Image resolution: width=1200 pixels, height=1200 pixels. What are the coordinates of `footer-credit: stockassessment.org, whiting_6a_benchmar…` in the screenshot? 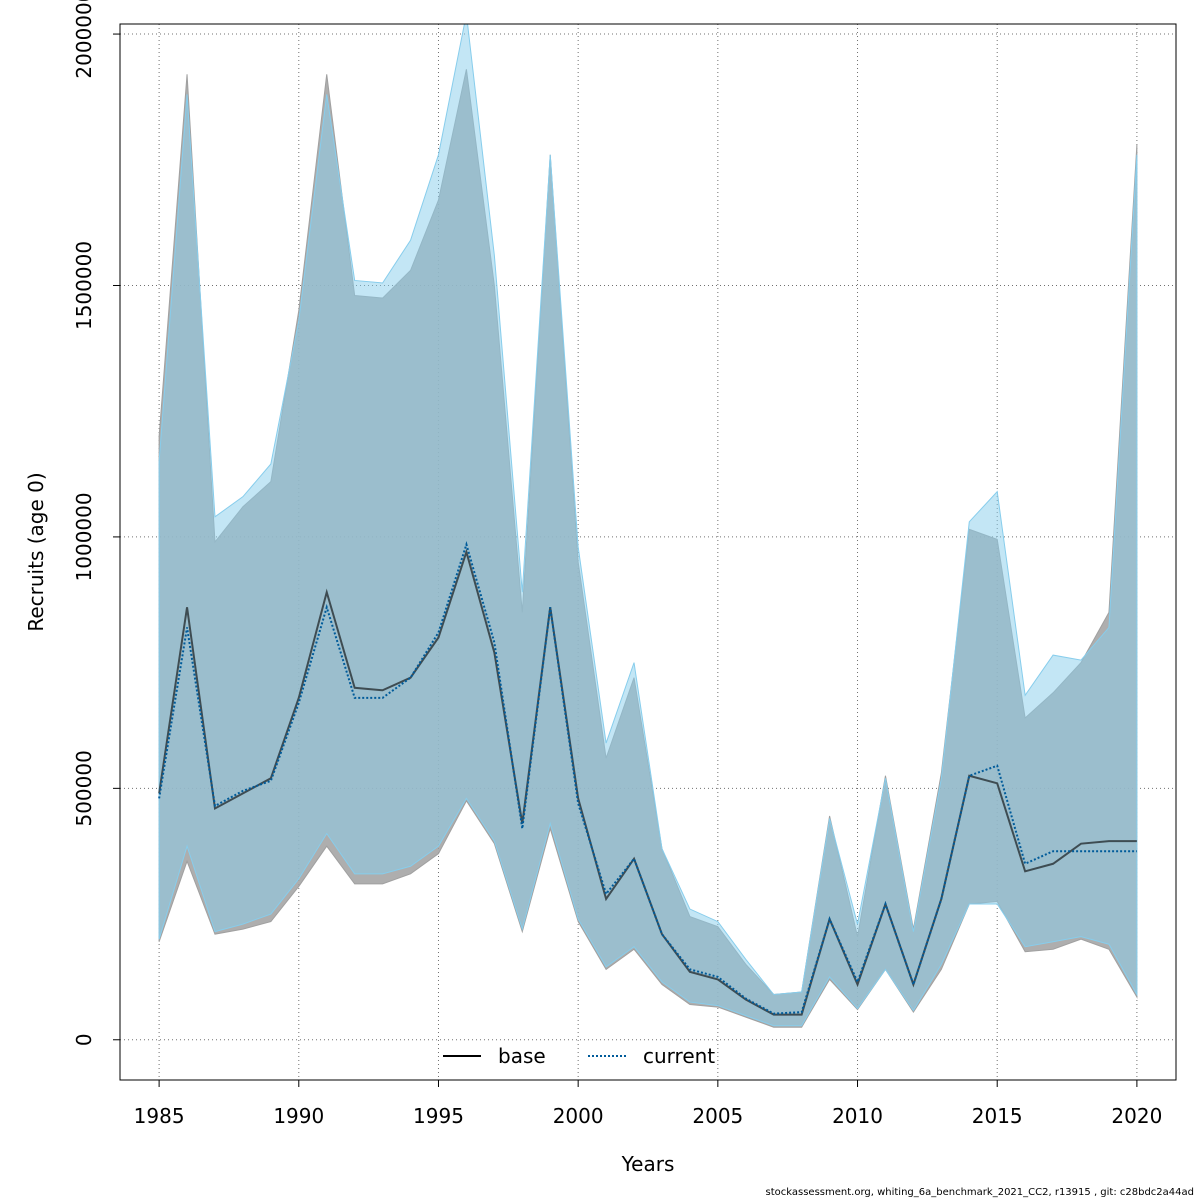 It's located at (979, 1192).